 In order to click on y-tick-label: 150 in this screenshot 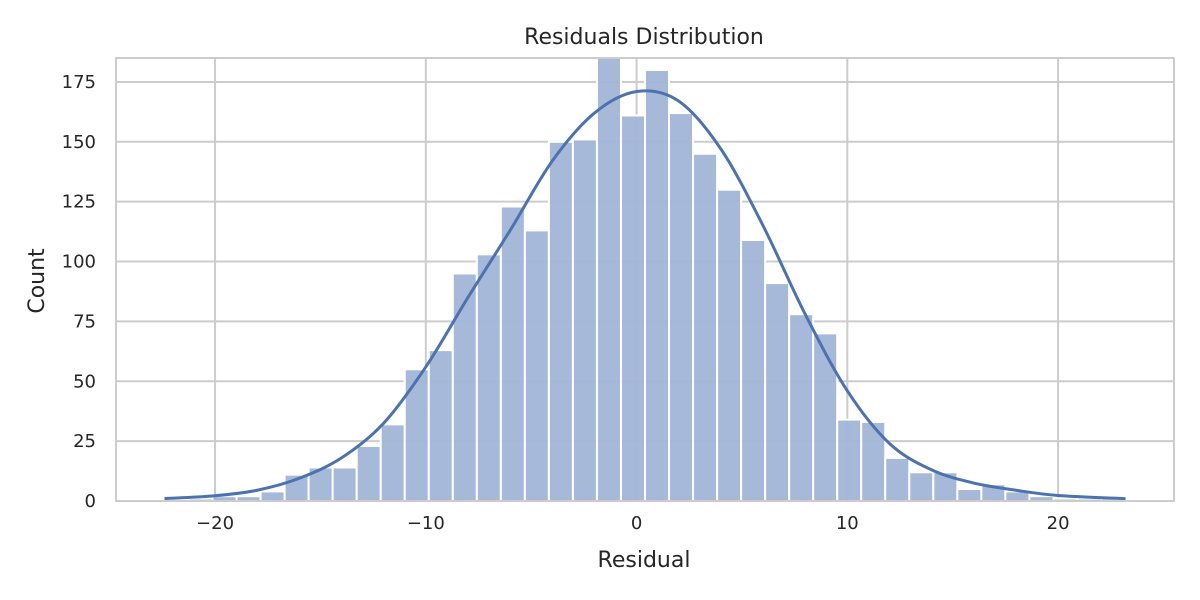, I will do `click(79, 142)`.